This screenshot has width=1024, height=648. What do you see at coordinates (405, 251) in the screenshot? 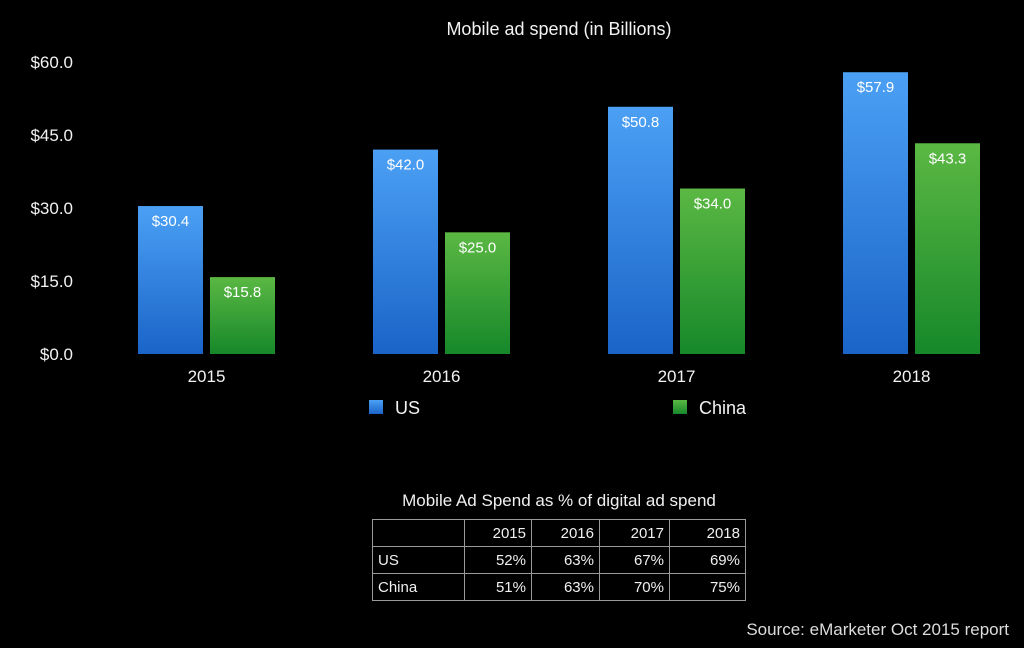
I see `bar-us-2016` at bounding box center [405, 251].